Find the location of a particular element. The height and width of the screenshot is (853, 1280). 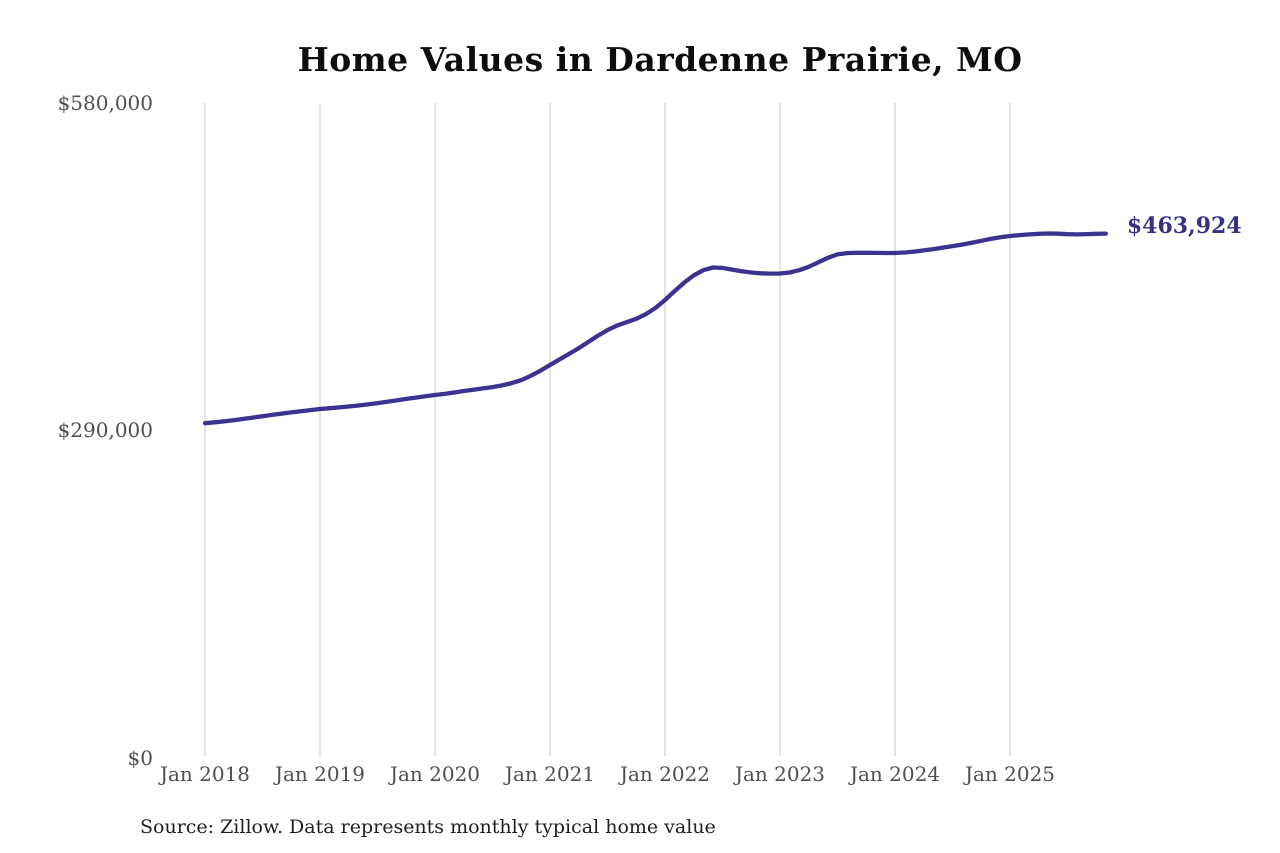

chart-title: Home Values in Dardenne Prairie, MO is located at coordinates (660, 59).